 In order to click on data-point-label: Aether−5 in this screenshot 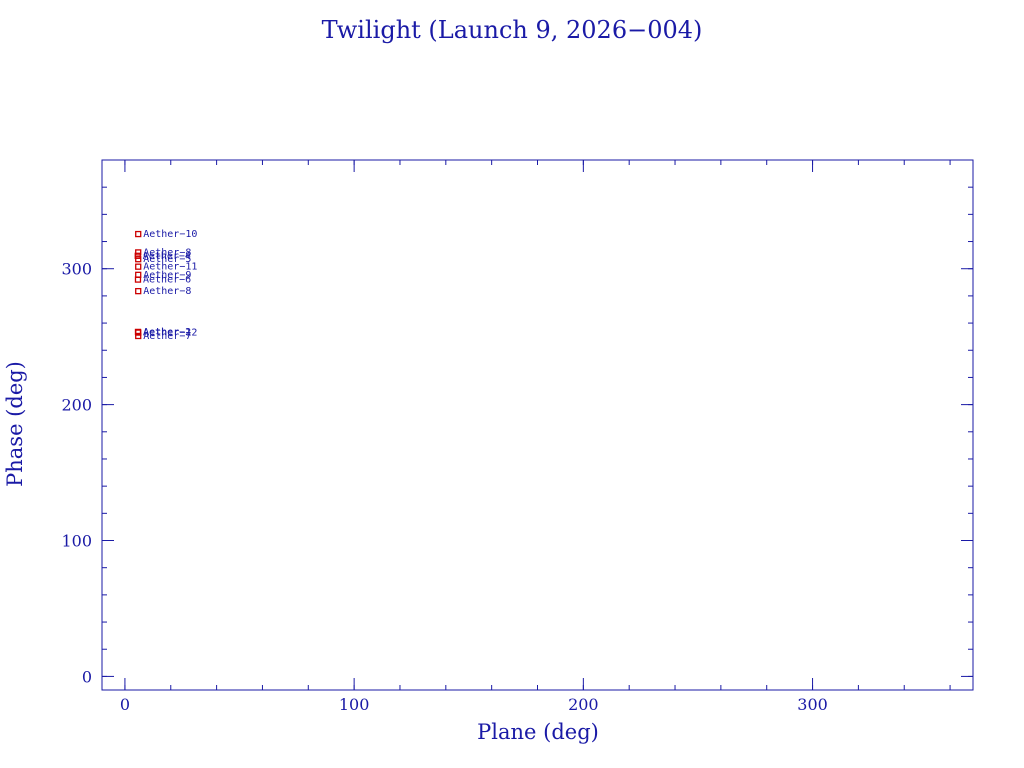, I will do `click(167, 259)`.